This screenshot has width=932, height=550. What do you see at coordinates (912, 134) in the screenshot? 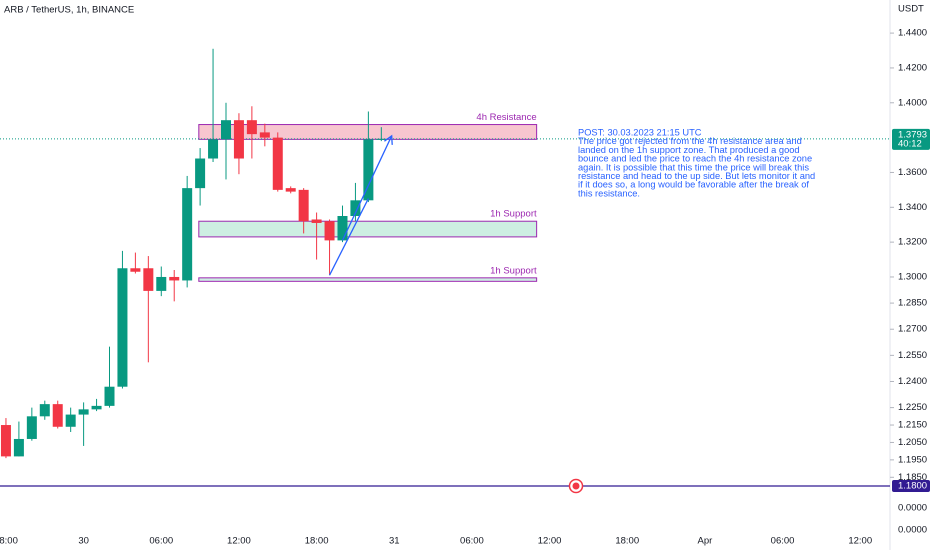
I see `last-price-label: 1.3793` at bounding box center [912, 134].